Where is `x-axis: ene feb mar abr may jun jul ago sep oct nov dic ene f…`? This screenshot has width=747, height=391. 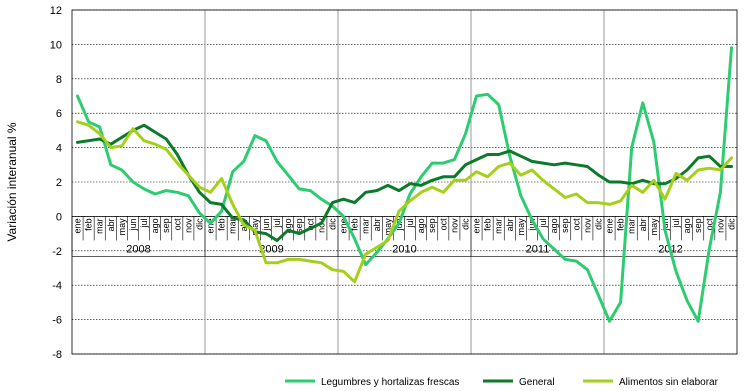
x-axis: ene feb mar abr may jun jul ago sep oct nov dic ene f… is located at coordinates (404, 236).